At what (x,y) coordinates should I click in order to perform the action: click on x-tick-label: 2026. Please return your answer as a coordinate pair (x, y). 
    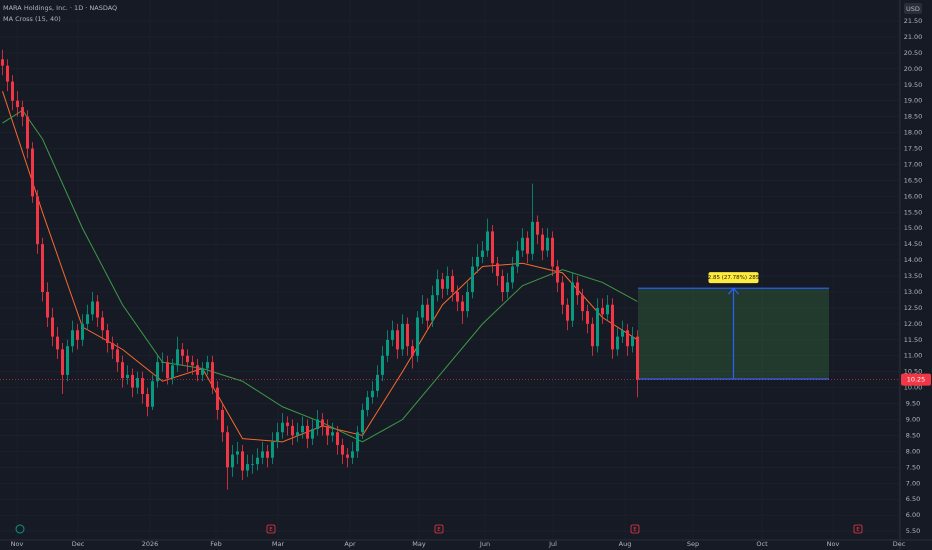
    Looking at the image, I should click on (150, 544).